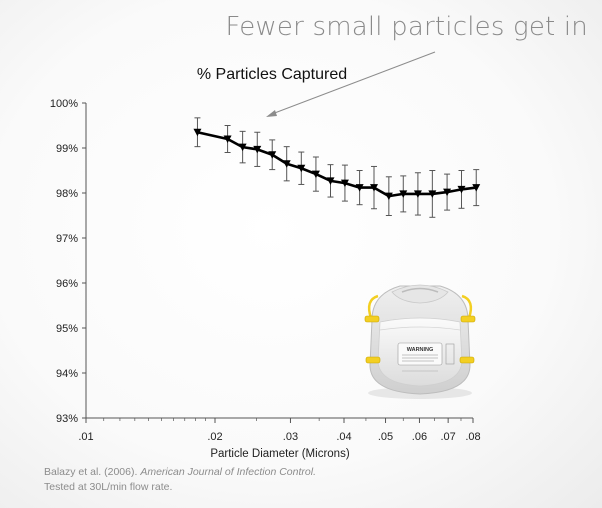  I want to click on y-tick-label: 97%, so click(67, 239).